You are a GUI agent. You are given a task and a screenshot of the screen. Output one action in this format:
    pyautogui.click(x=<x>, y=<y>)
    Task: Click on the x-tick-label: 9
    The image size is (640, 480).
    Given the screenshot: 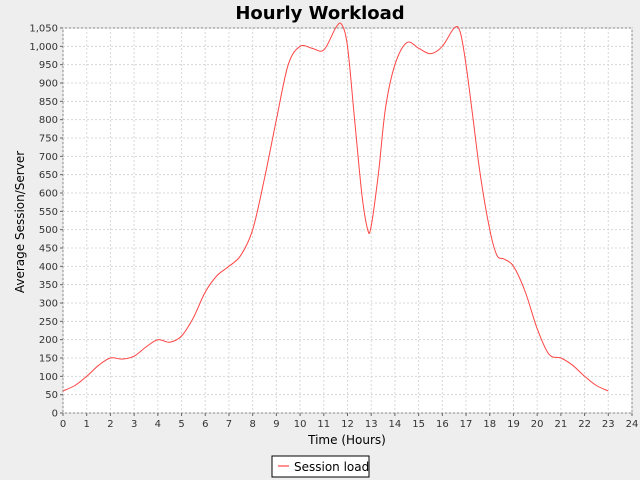 What is the action you would take?
    pyautogui.click(x=276, y=424)
    